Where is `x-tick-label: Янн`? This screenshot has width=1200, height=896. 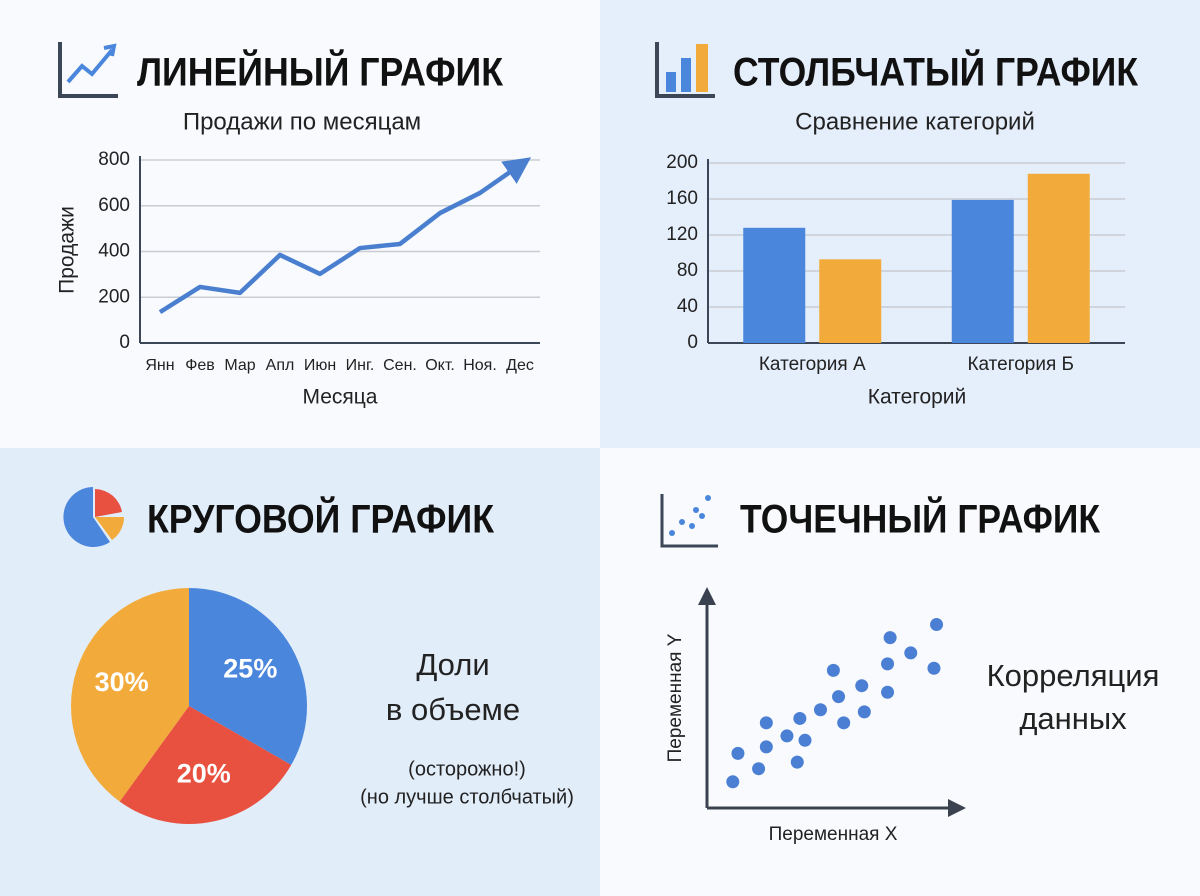
x-tick-label: Янн is located at coordinates (159, 365).